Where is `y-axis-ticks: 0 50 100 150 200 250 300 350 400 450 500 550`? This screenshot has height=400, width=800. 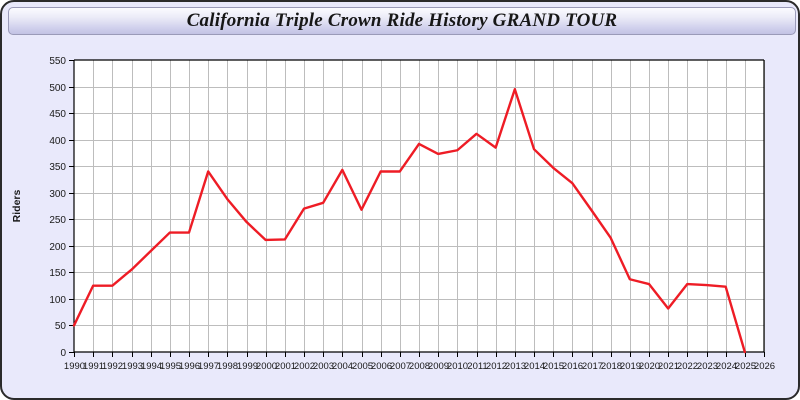 y-axis-ticks: 0 50 100 150 200 250 300 350 400 450 500 550 is located at coordinates (61, 207).